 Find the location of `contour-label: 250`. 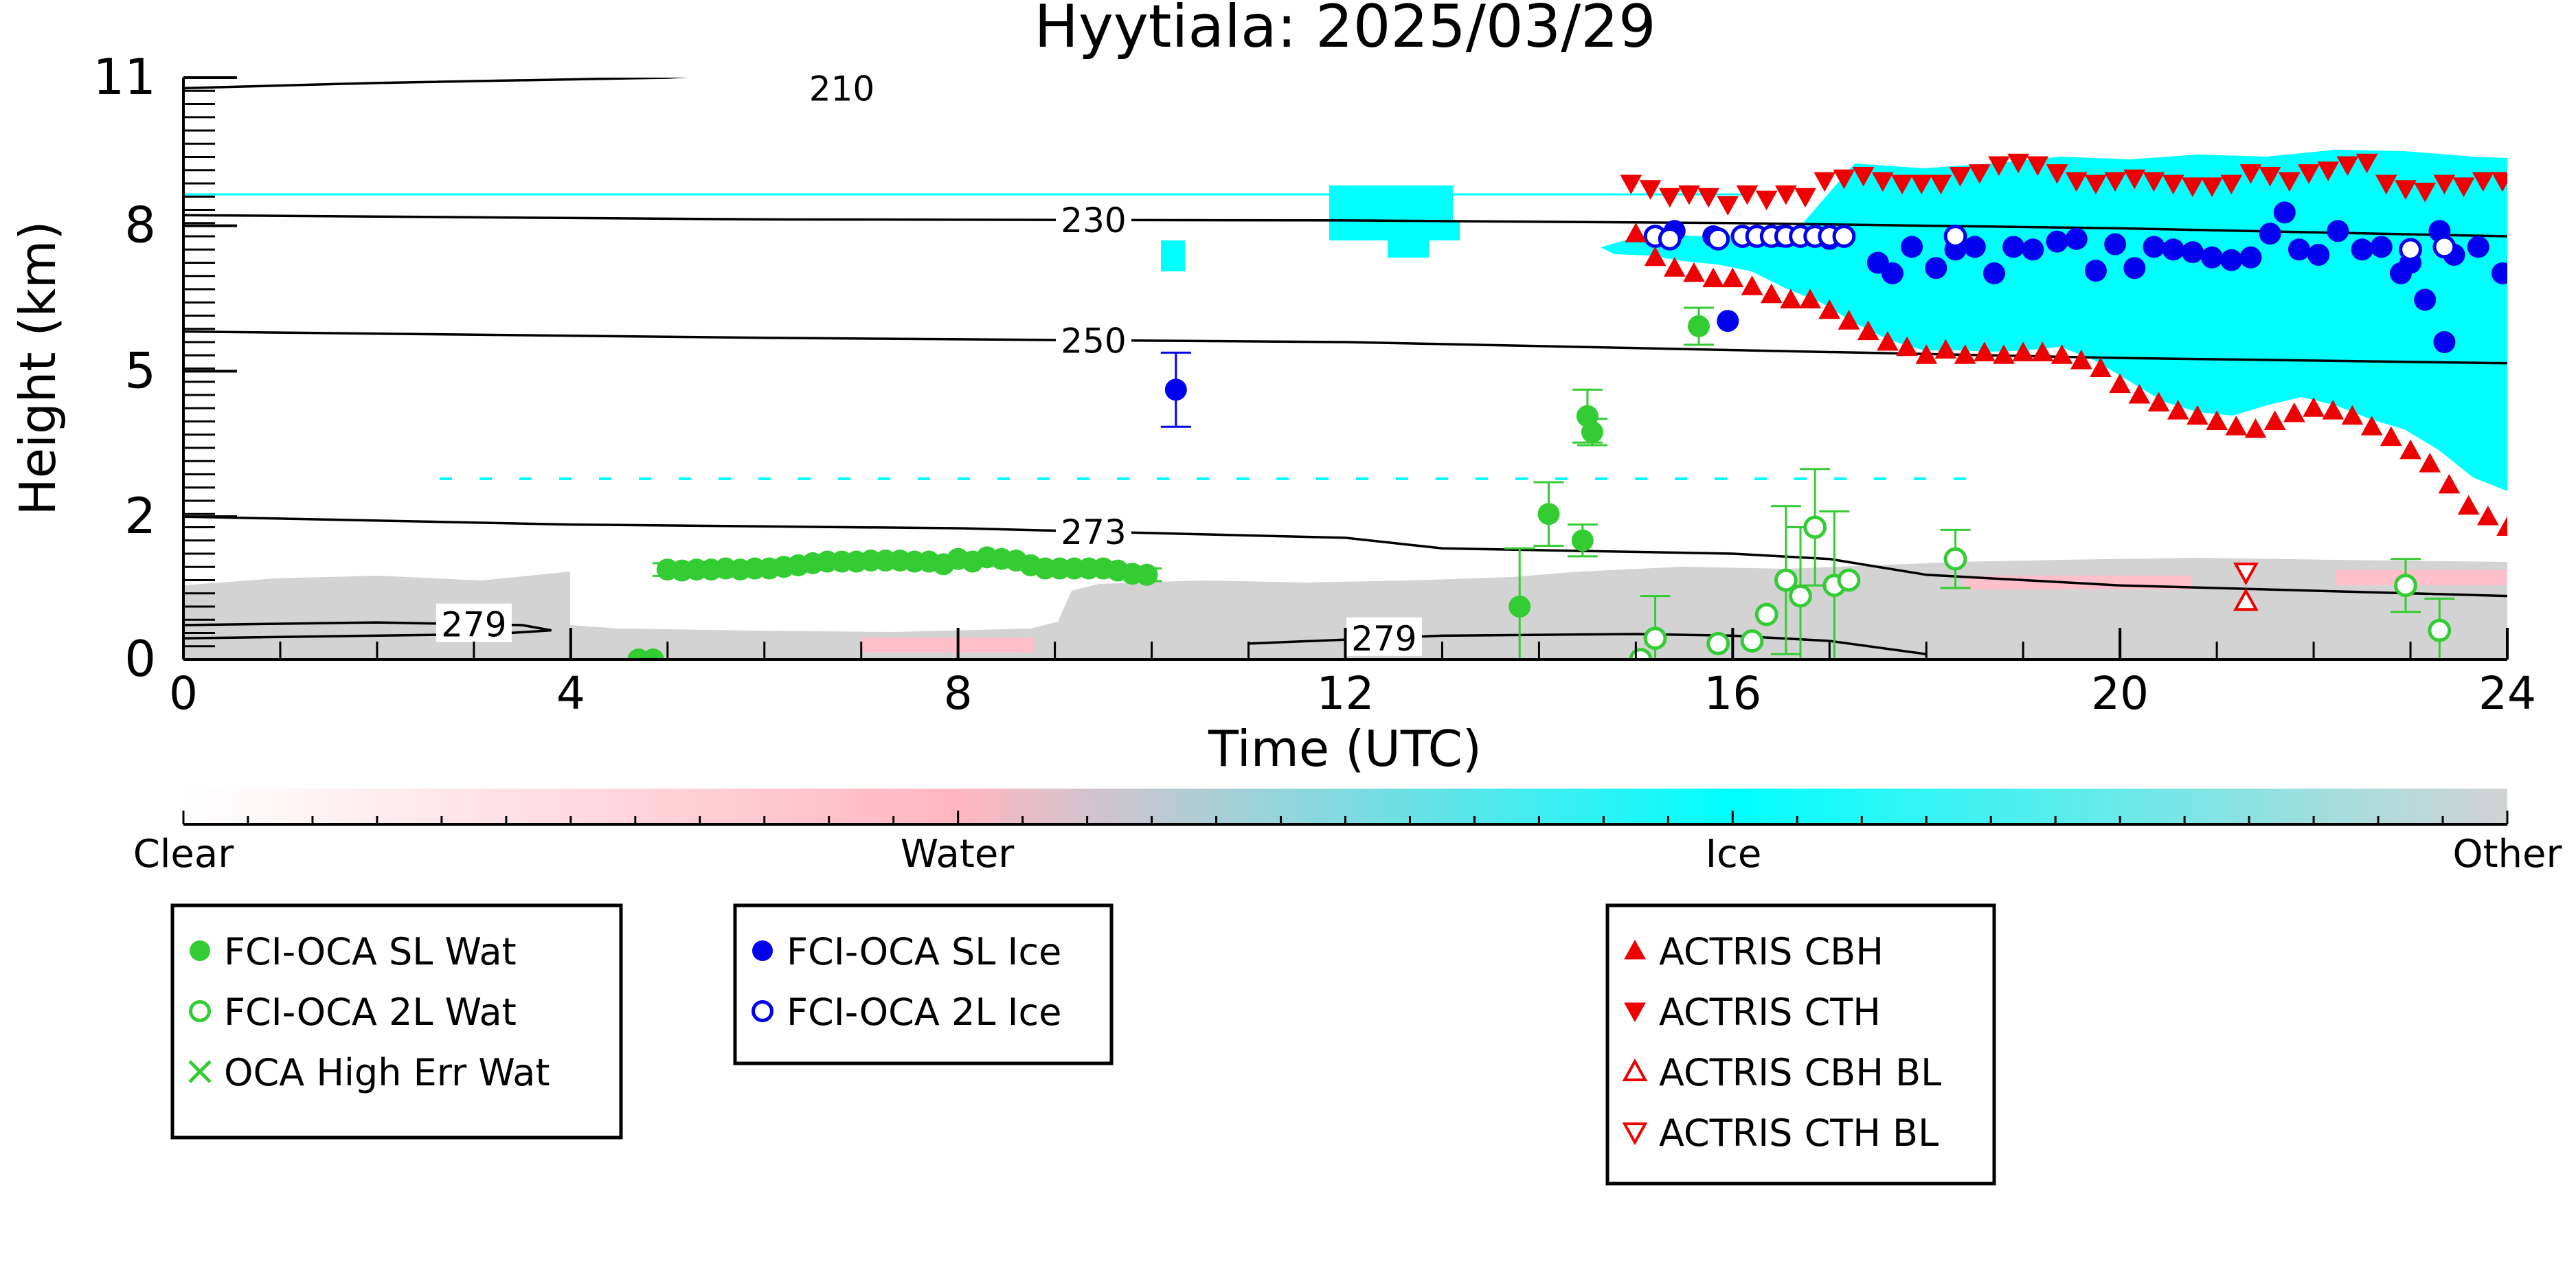

contour-label: 250 is located at coordinates (1093, 341).